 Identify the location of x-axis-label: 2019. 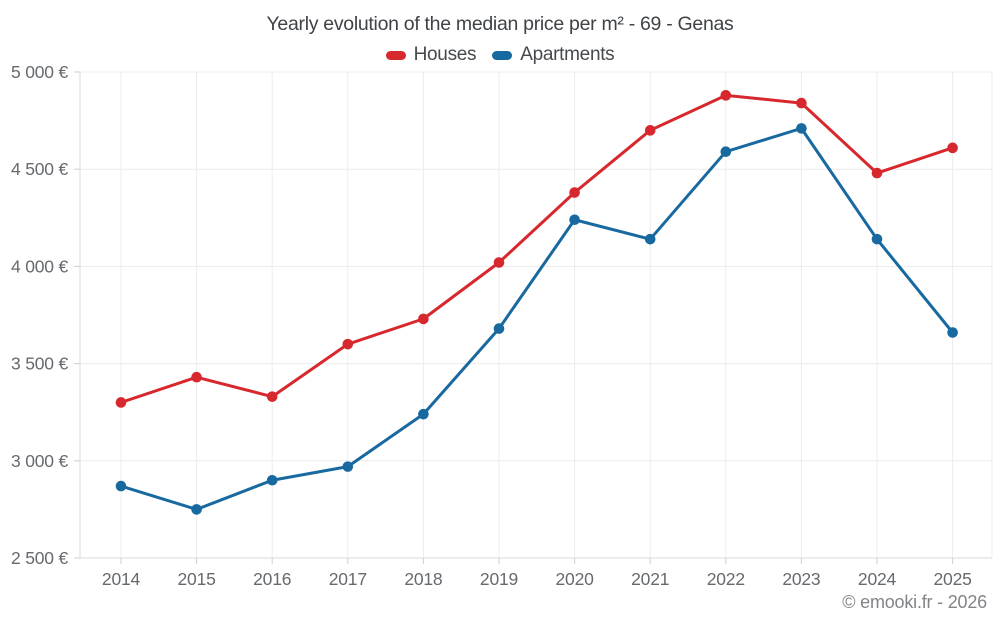
(499, 579).